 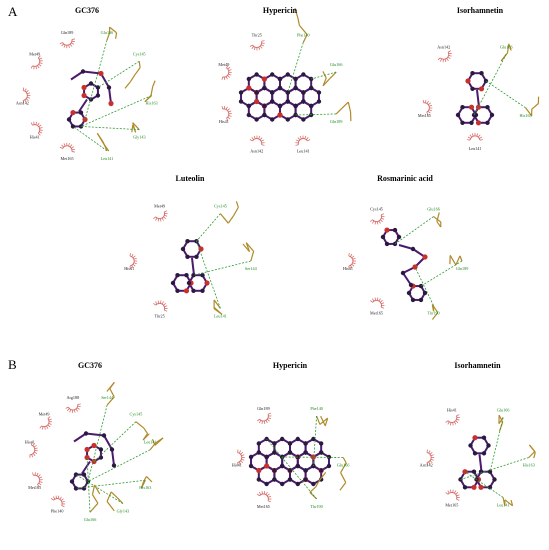 What do you see at coordinates (480, 10) in the screenshot?
I see `diagram-title: Isorhamnetin` at bounding box center [480, 10].